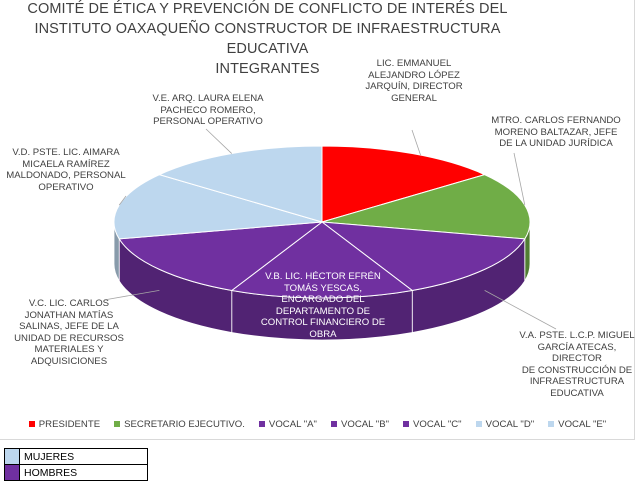 The image size is (635, 481). What do you see at coordinates (83, 456) in the screenshot?
I see `key-label-mujeres: MUJERES` at bounding box center [83, 456].